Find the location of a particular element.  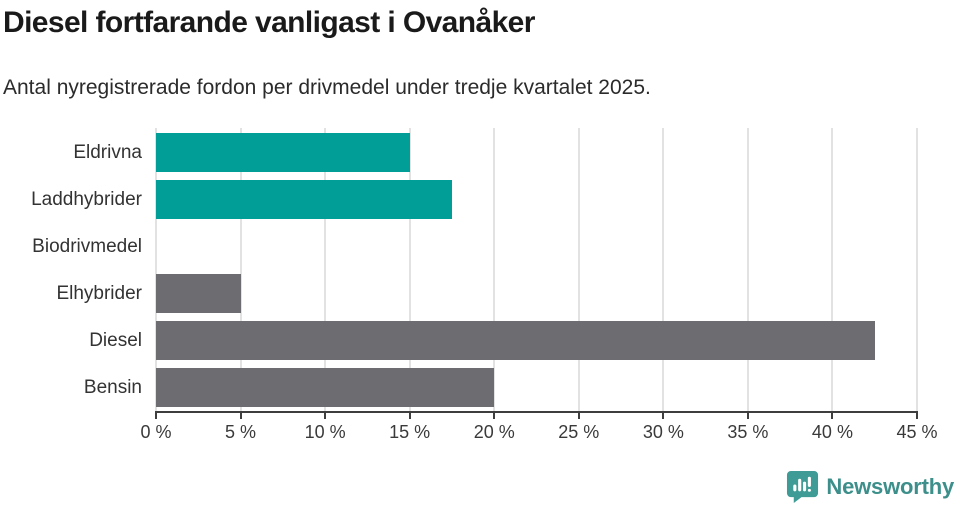

x-tick-label: 30 % is located at coordinates (663, 432).